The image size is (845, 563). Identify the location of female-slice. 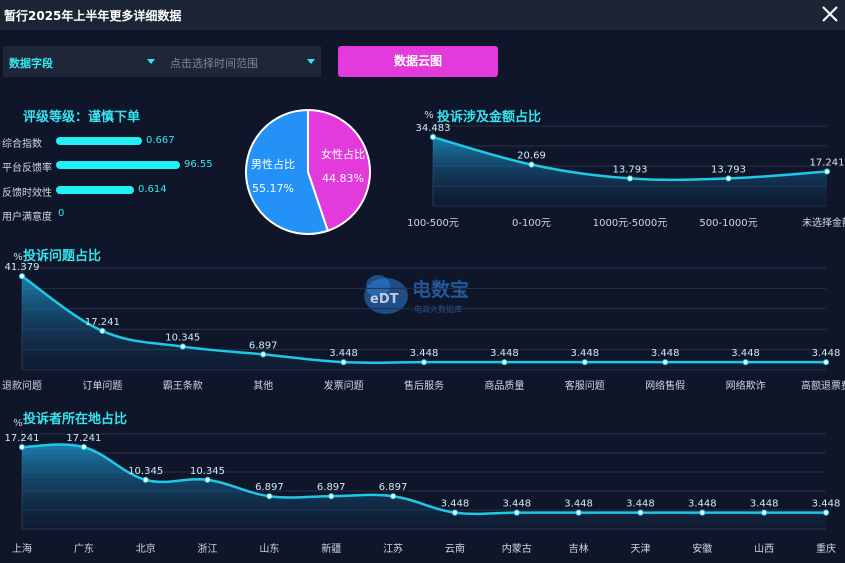
(339, 170).